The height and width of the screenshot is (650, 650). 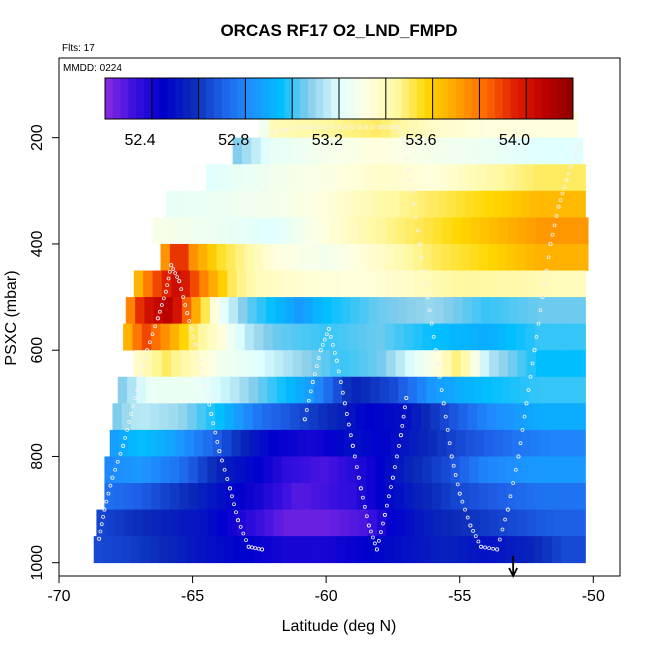 I want to click on x-tick-label: -50, so click(x=593, y=596).